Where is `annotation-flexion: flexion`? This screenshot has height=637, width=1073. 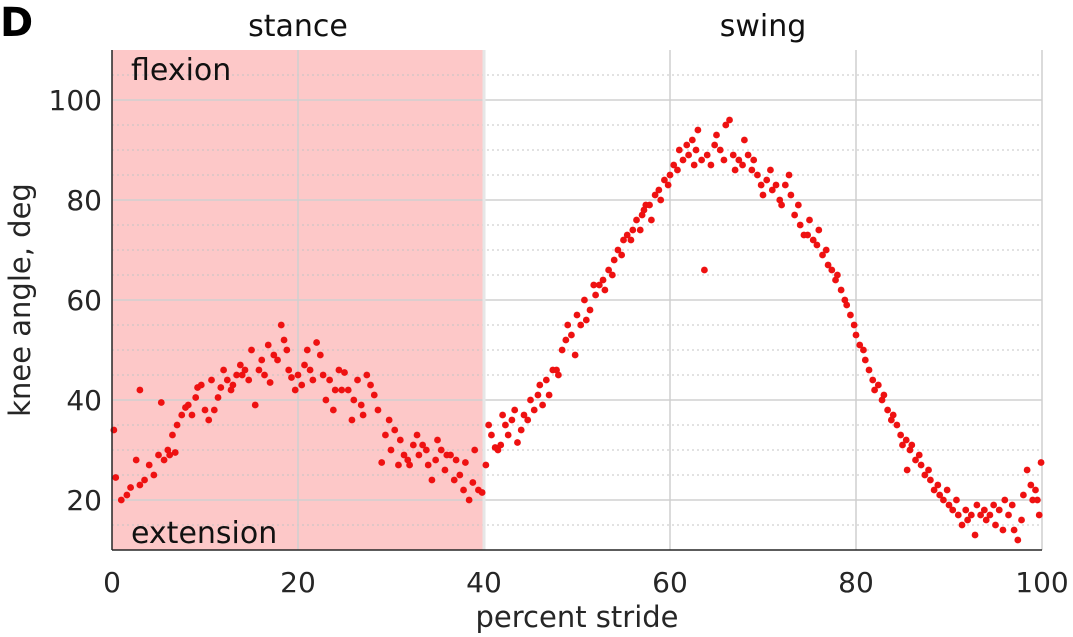 annotation-flexion: flexion is located at coordinates (181, 70).